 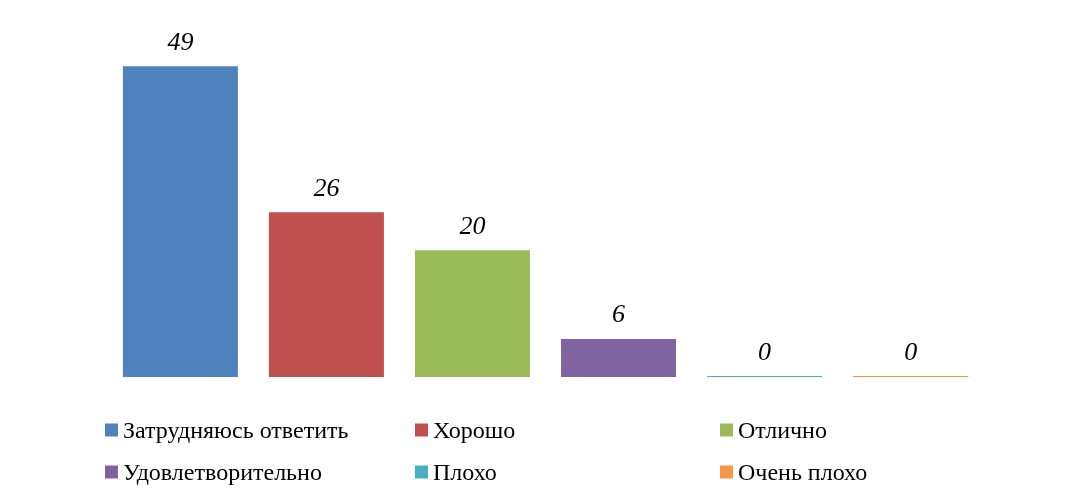 I want to click on data-label: 6, so click(x=619, y=314).